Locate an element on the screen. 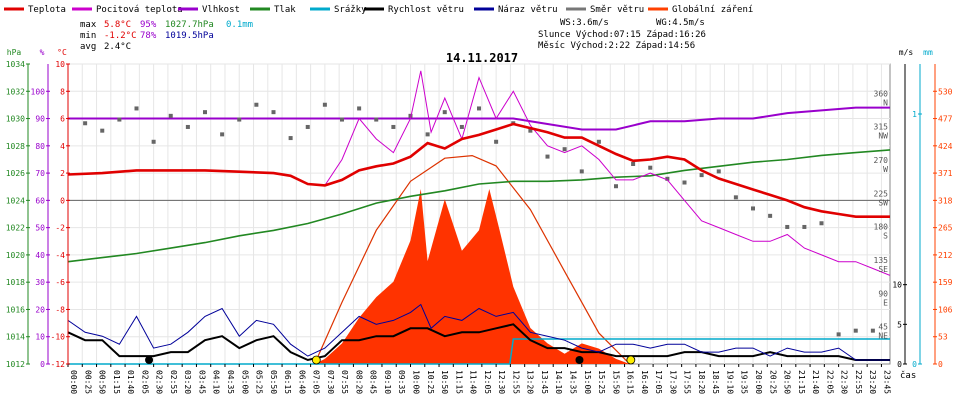 The height and width of the screenshot is (404, 966). temp-axis-tick-label: 0 is located at coordinates (62, 200).